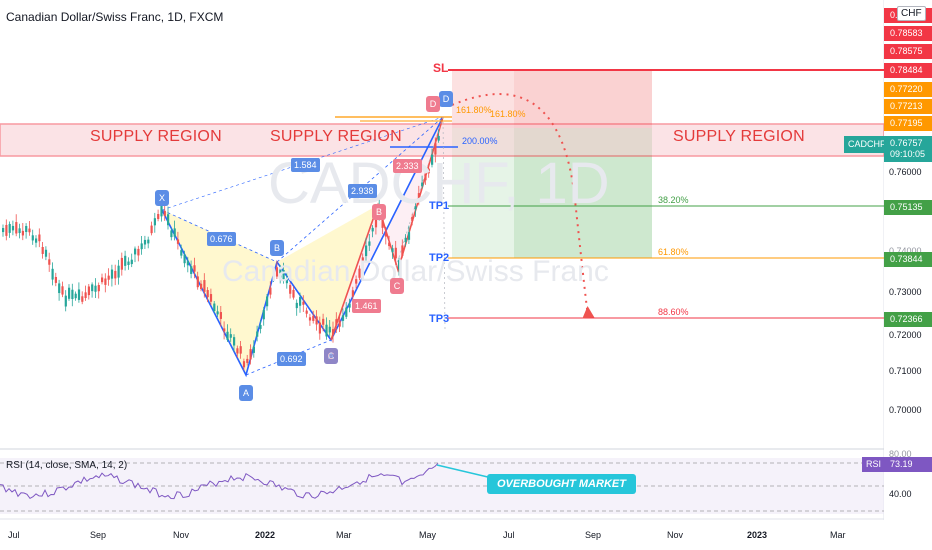 Image resolution: width=932 pixels, height=550 pixels. I want to click on point-c-label: C, so click(331, 356).